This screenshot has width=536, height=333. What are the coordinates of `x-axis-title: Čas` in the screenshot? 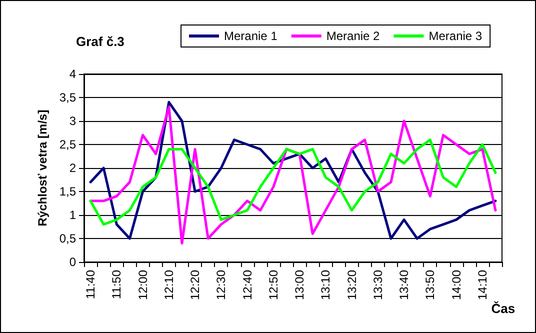 It's located at (503, 308).